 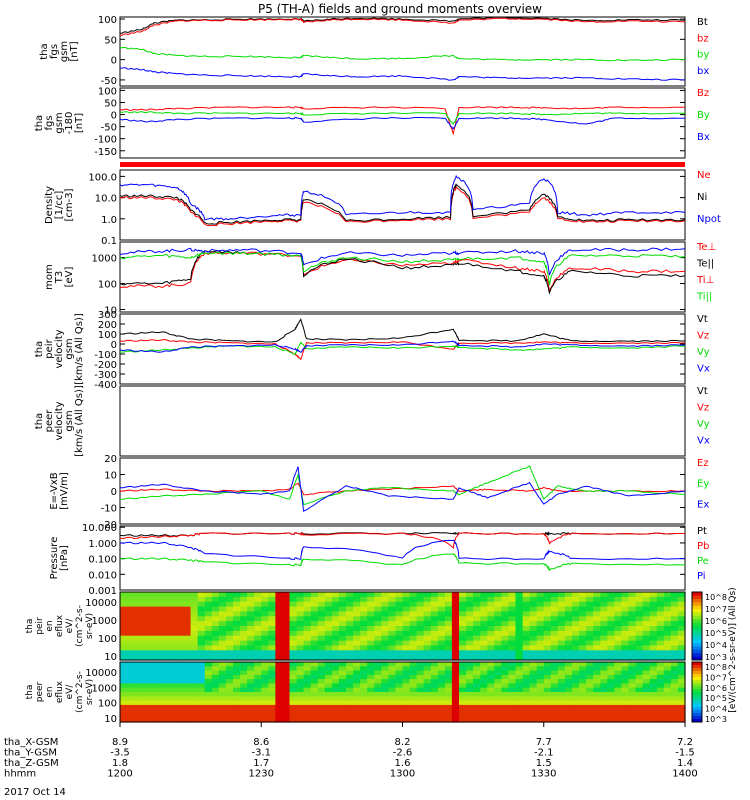 What do you see at coordinates (733, 649) in the screenshot?
I see `colorbar-label: [eV/(cm^2-s-sr-eV)] (All Qs)` at bounding box center [733, 649].